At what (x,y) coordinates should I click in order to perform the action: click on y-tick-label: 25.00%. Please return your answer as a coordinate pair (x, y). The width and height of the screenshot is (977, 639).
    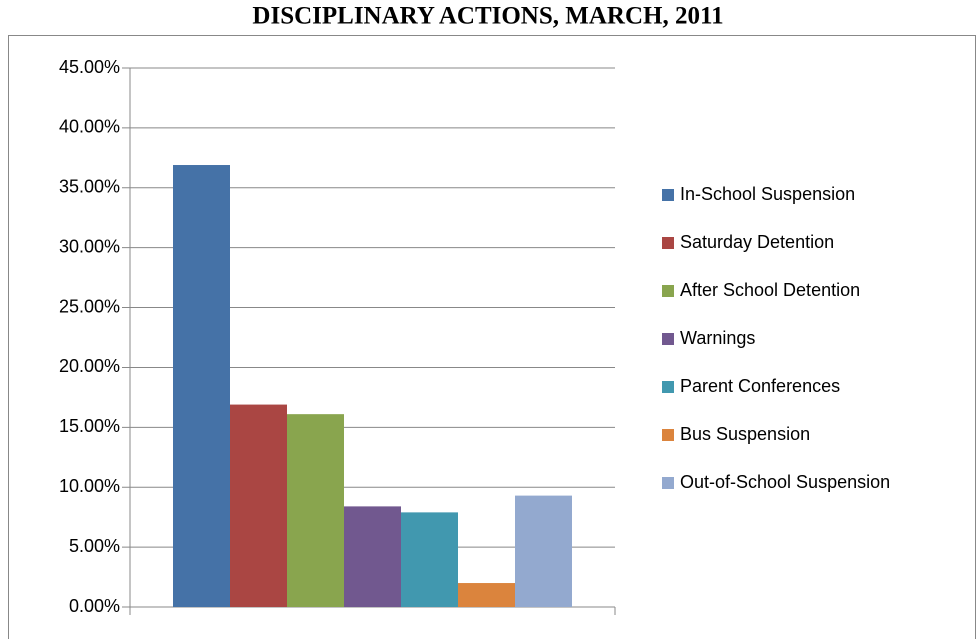
    Looking at the image, I should click on (89, 306).